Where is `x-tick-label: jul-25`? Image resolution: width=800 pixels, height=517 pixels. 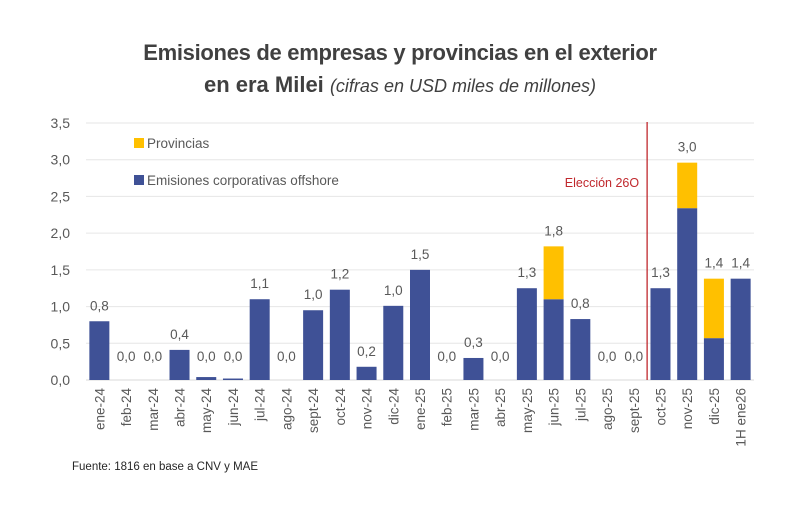
x-tick-label: jul-25 is located at coordinates (580, 405).